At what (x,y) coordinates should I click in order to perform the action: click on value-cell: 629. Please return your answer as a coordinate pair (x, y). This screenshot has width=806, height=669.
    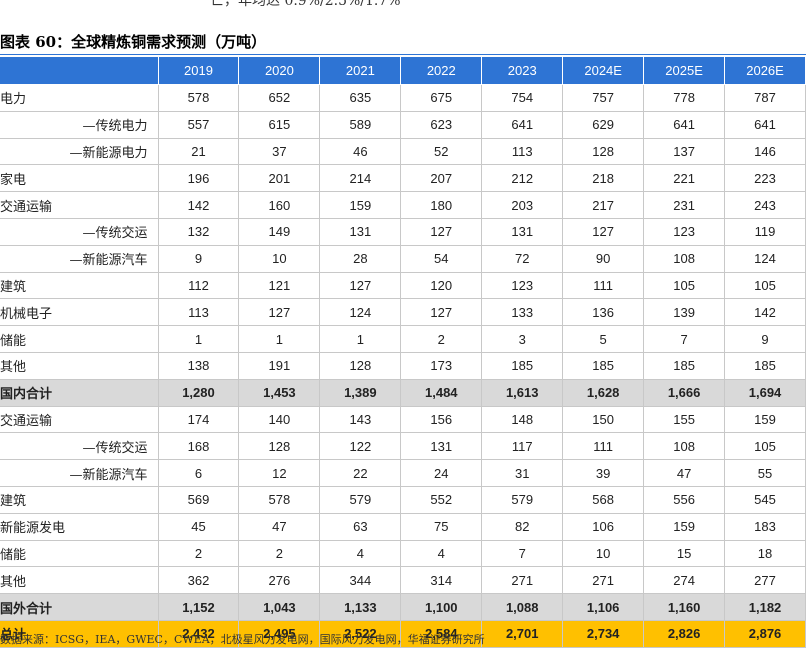
    Looking at the image, I should click on (603, 125).